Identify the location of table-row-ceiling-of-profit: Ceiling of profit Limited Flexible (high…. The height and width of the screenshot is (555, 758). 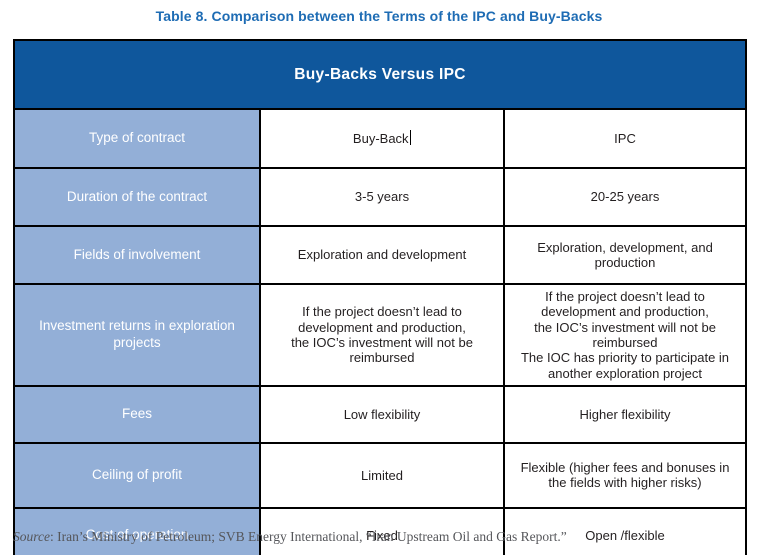
(380, 475).